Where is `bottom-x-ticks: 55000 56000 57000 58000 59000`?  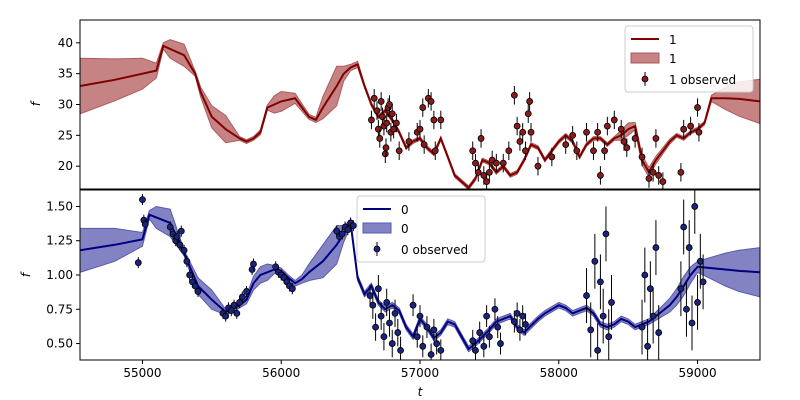
bottom-x-ticks: 55000 56000 57000 58000 59000 is located at coordinates (420, 370).